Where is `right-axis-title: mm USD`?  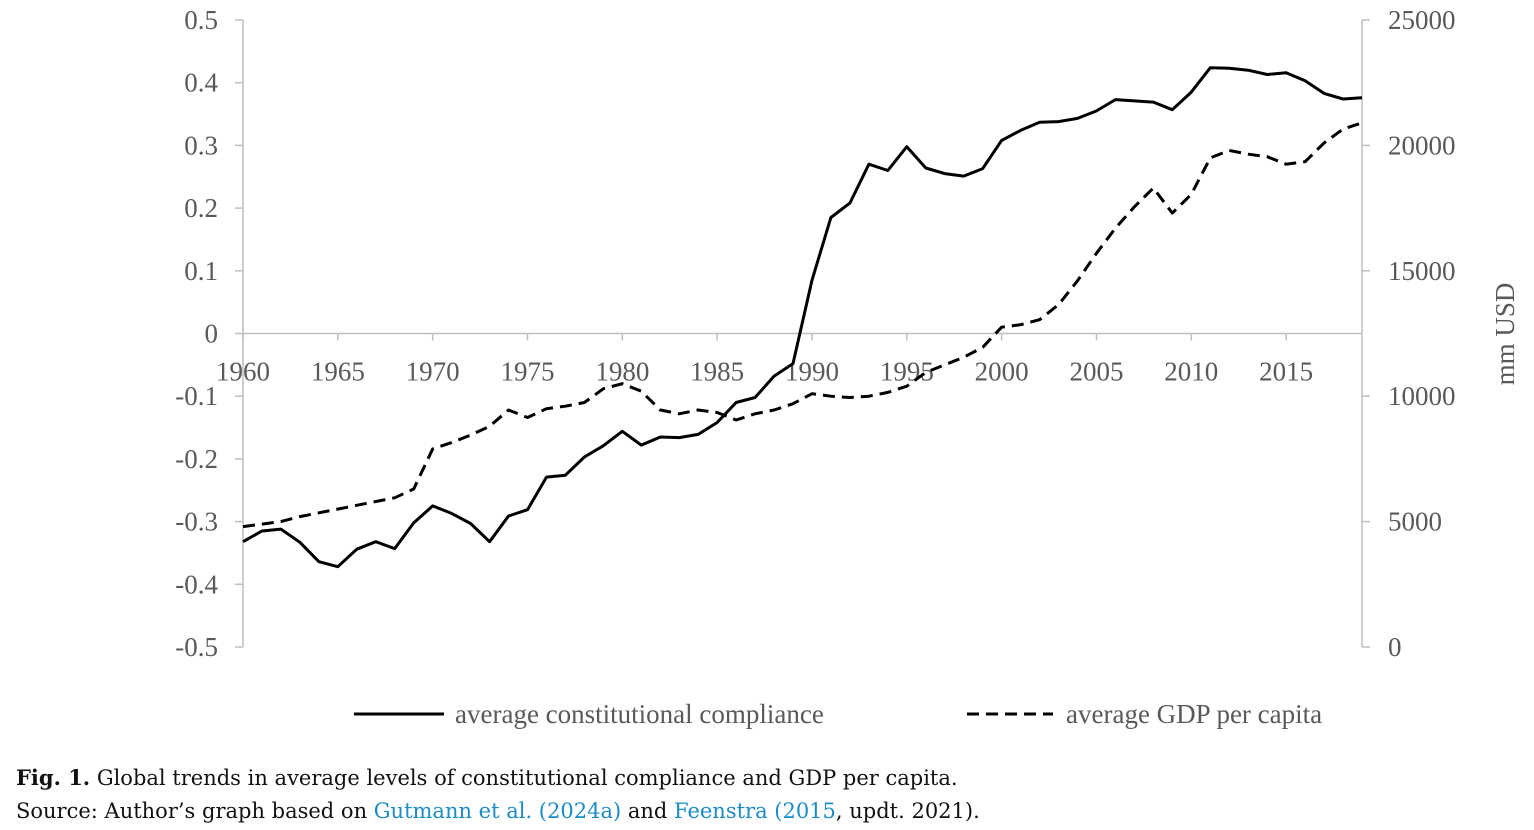
right-axis-title: mm USD is located at coordinates (1505, 334).